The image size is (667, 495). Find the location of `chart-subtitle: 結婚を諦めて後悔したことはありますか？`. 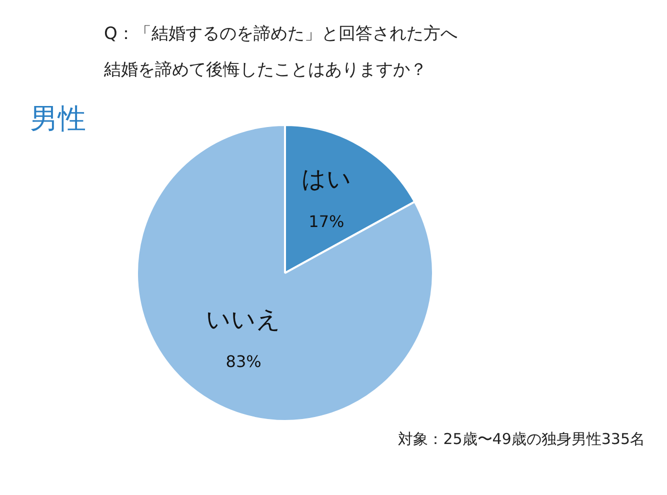

chart-subtitle: 結婚を諦めて後悔したことはありますか？ is located at coordinates (265, 70).